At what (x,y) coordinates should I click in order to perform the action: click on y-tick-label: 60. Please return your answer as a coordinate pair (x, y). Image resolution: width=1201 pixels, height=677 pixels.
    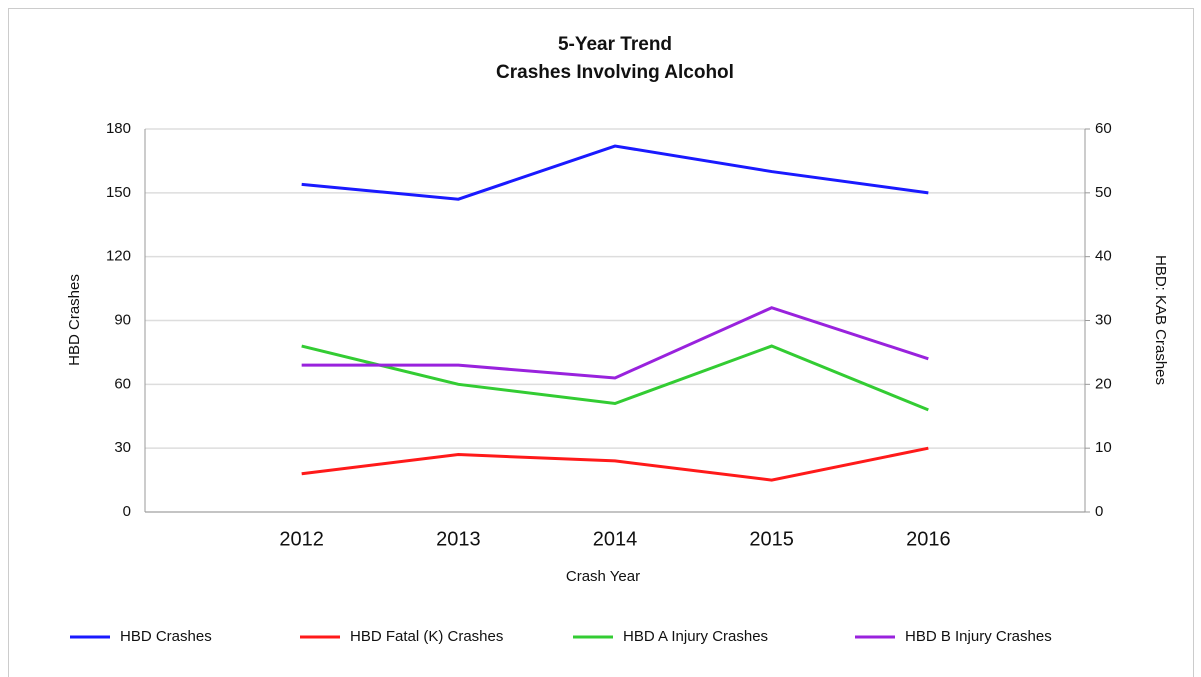
    Looking at the image, I should click on (122, 383).